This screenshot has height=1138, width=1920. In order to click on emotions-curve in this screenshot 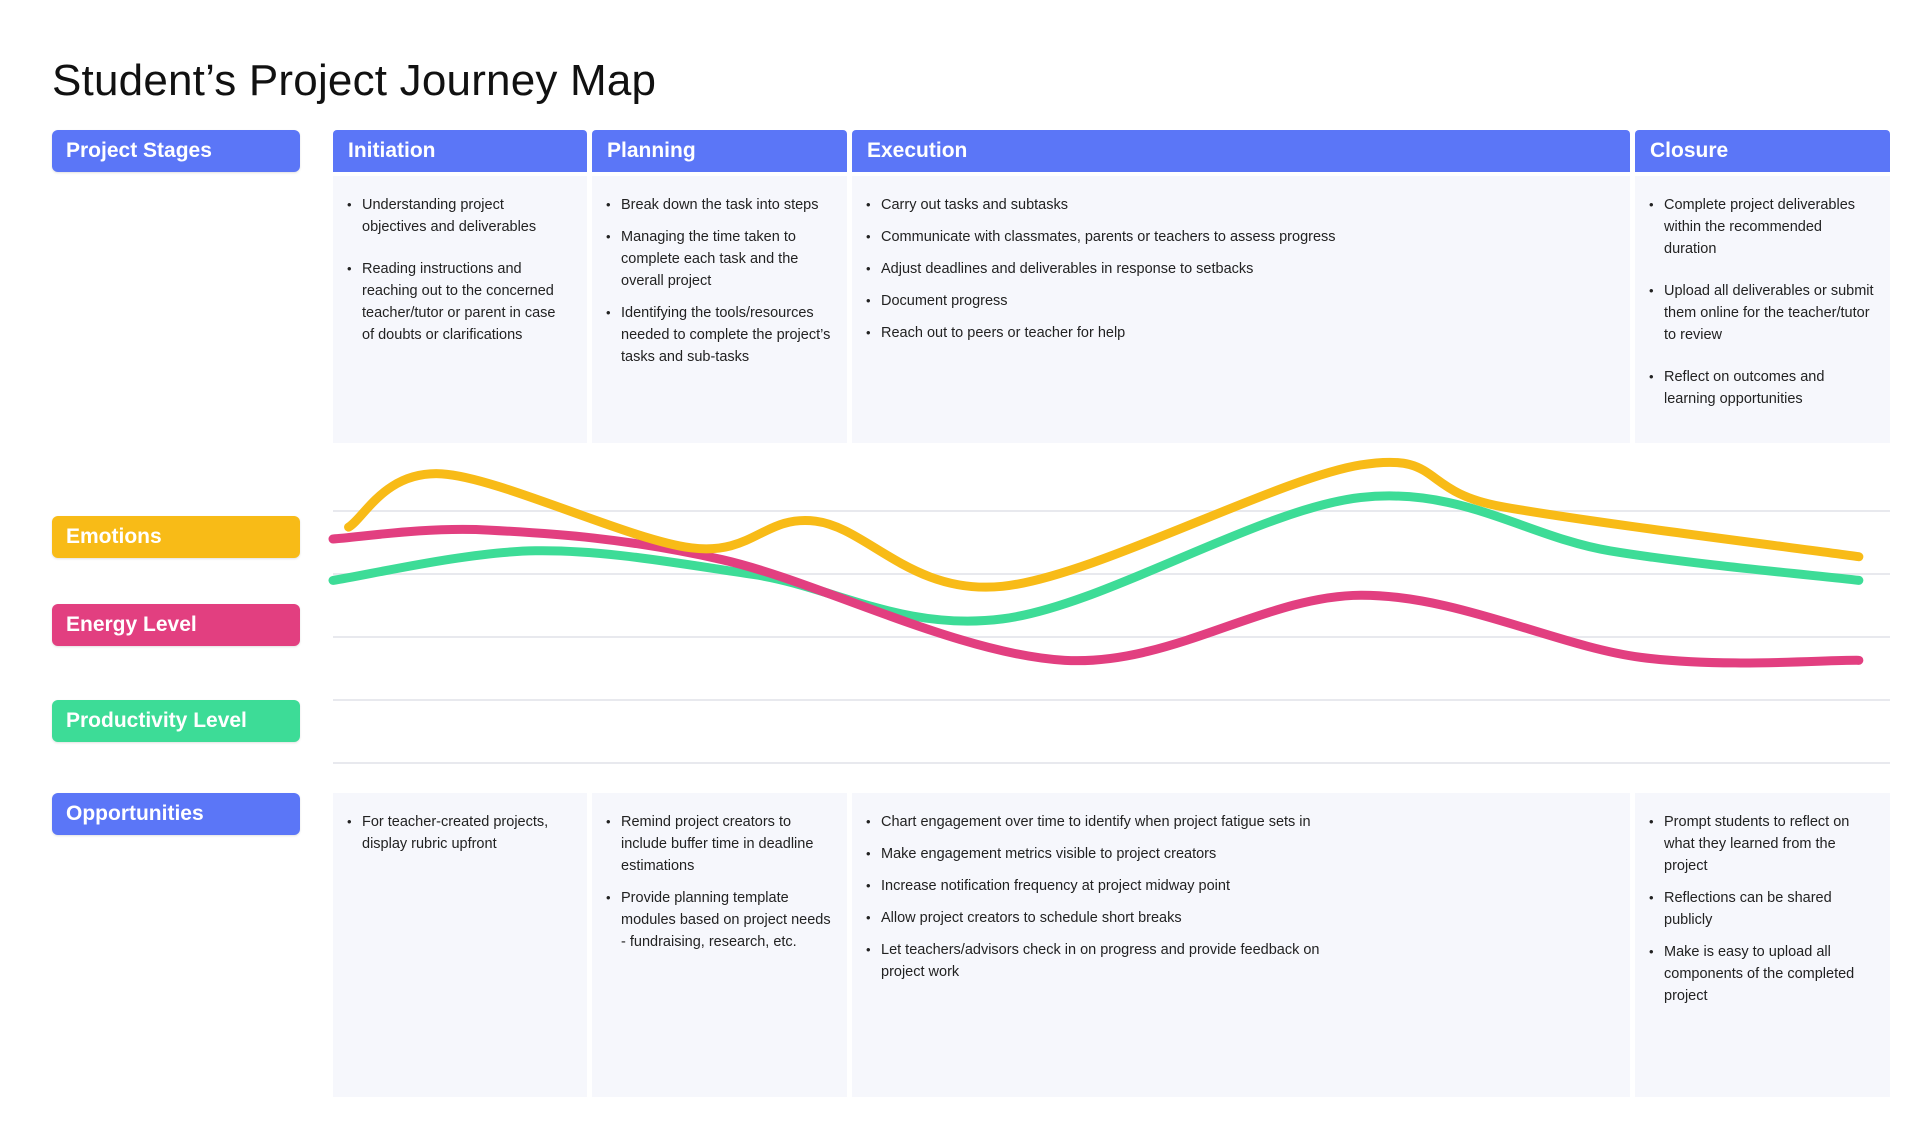, I will do `click(1104, 524)`.